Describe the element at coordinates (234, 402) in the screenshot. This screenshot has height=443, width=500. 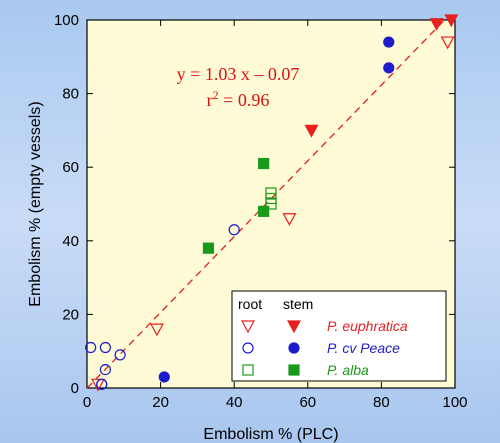
I see `x-tick-label: 40` at that location.